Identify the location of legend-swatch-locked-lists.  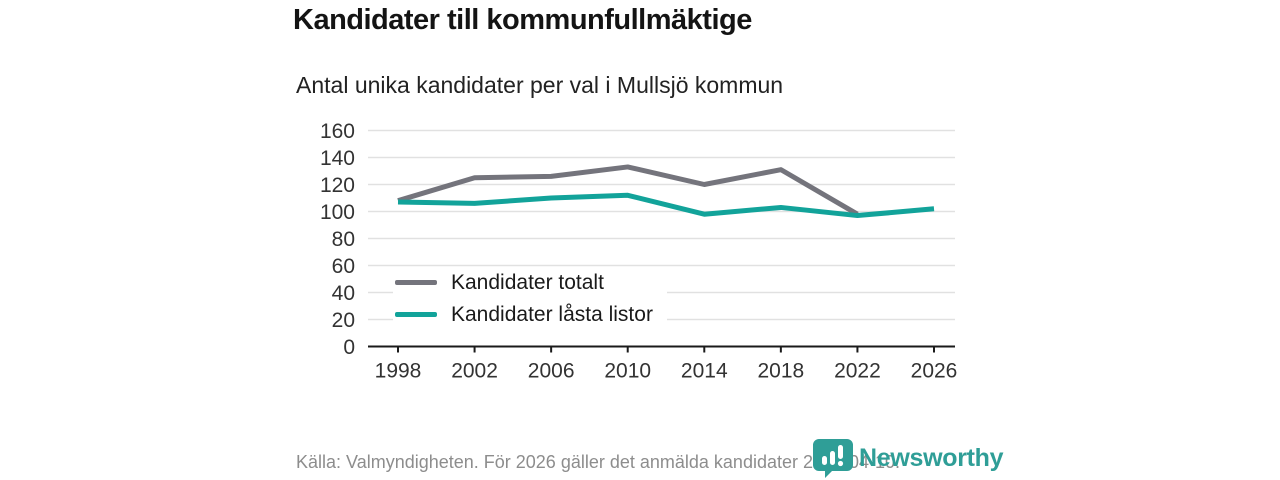
(416, 314).